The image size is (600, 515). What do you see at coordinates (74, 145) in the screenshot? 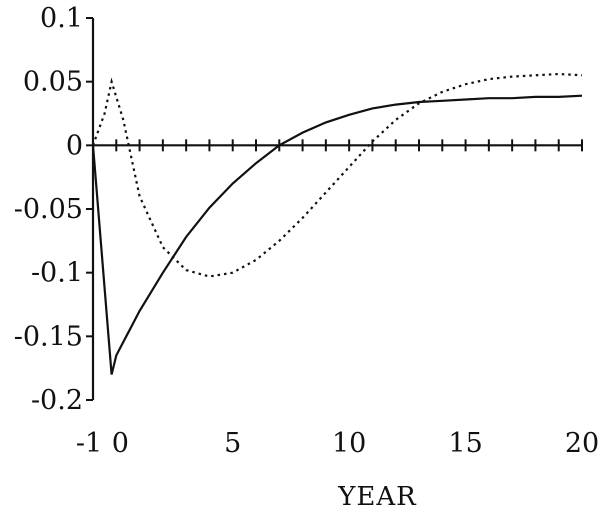
I see `y-tick-label: 0` at bounding box center [74, 145].